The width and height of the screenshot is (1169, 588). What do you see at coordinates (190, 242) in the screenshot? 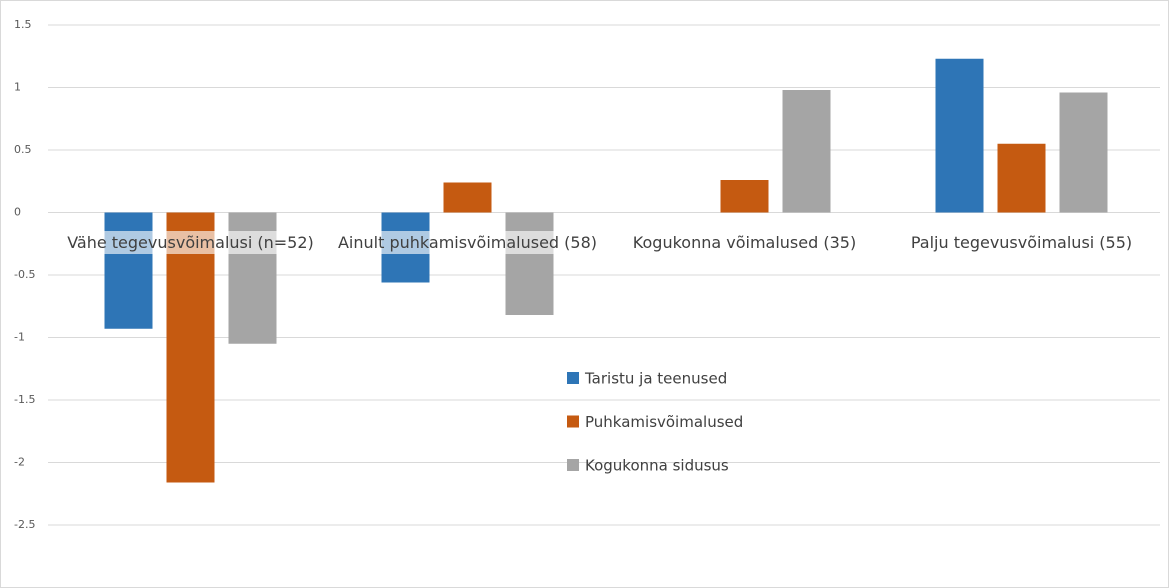
I see `x-tick-label: Vähe tegevusvõimalusi (n=52)` at bounding box center [190, 242].